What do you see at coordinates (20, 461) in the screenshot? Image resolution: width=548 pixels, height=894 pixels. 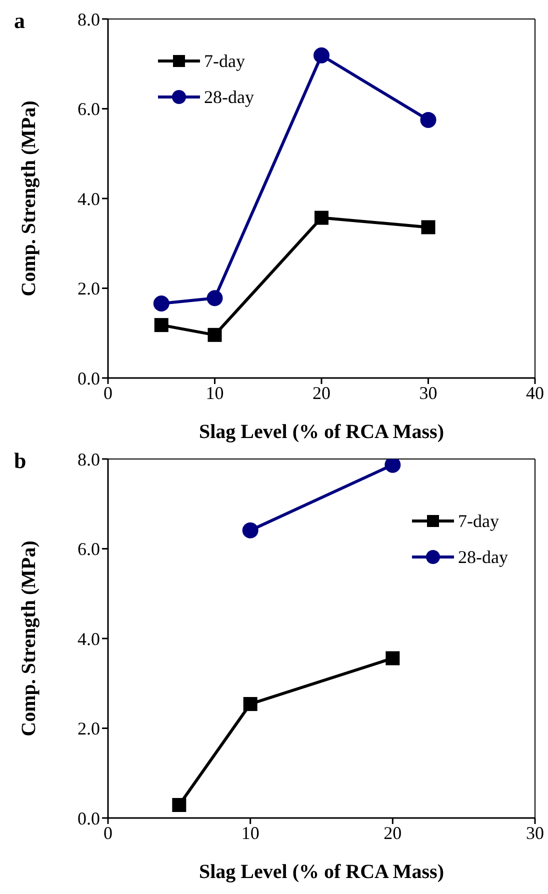 I see `chart-title: b` at bounding box center [20, 461].